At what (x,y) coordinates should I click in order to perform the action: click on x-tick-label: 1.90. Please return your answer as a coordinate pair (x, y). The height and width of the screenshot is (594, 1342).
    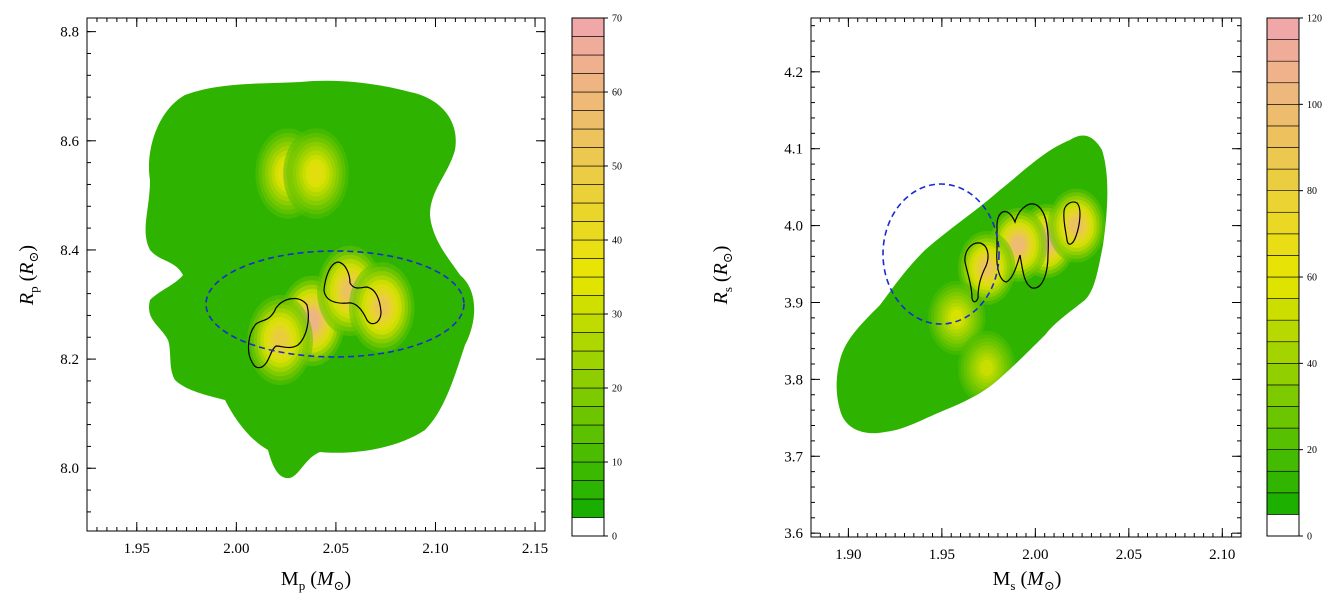
    Looking at the image, I should click on (848, 555).